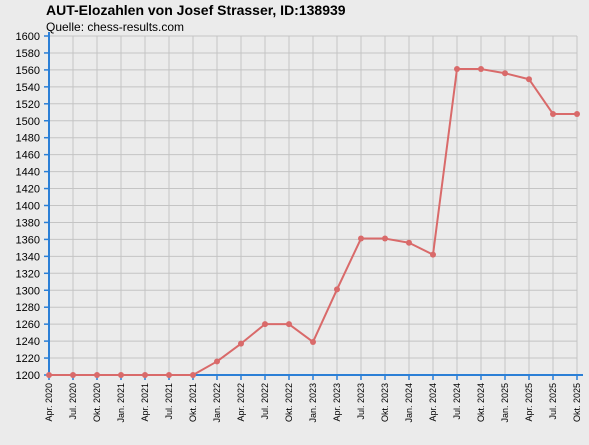 The image size is (589, 445). I want to click on x-tick-label: Apr. 2024, so click(433, 402).